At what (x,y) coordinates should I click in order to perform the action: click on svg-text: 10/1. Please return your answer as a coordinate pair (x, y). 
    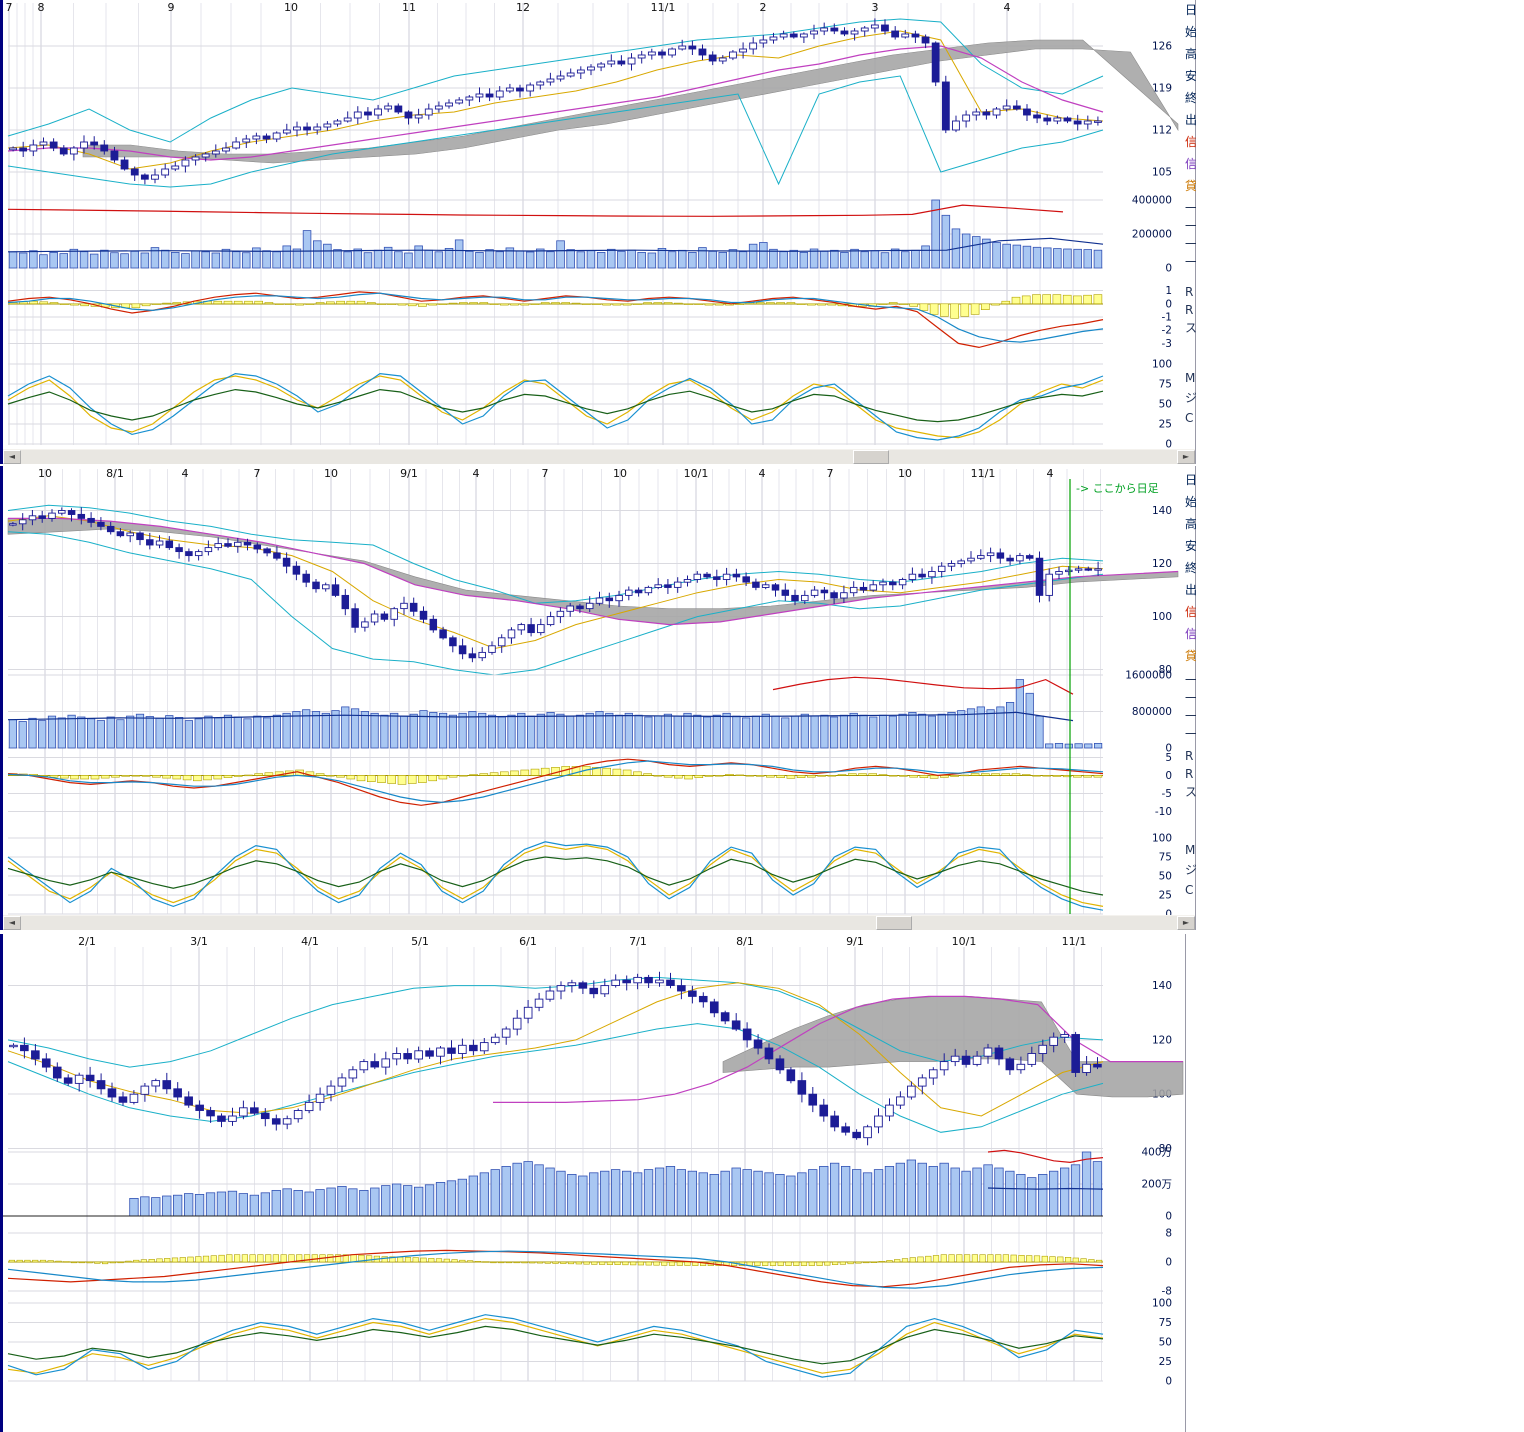
    Looking at the image, I should click on (696, 473).